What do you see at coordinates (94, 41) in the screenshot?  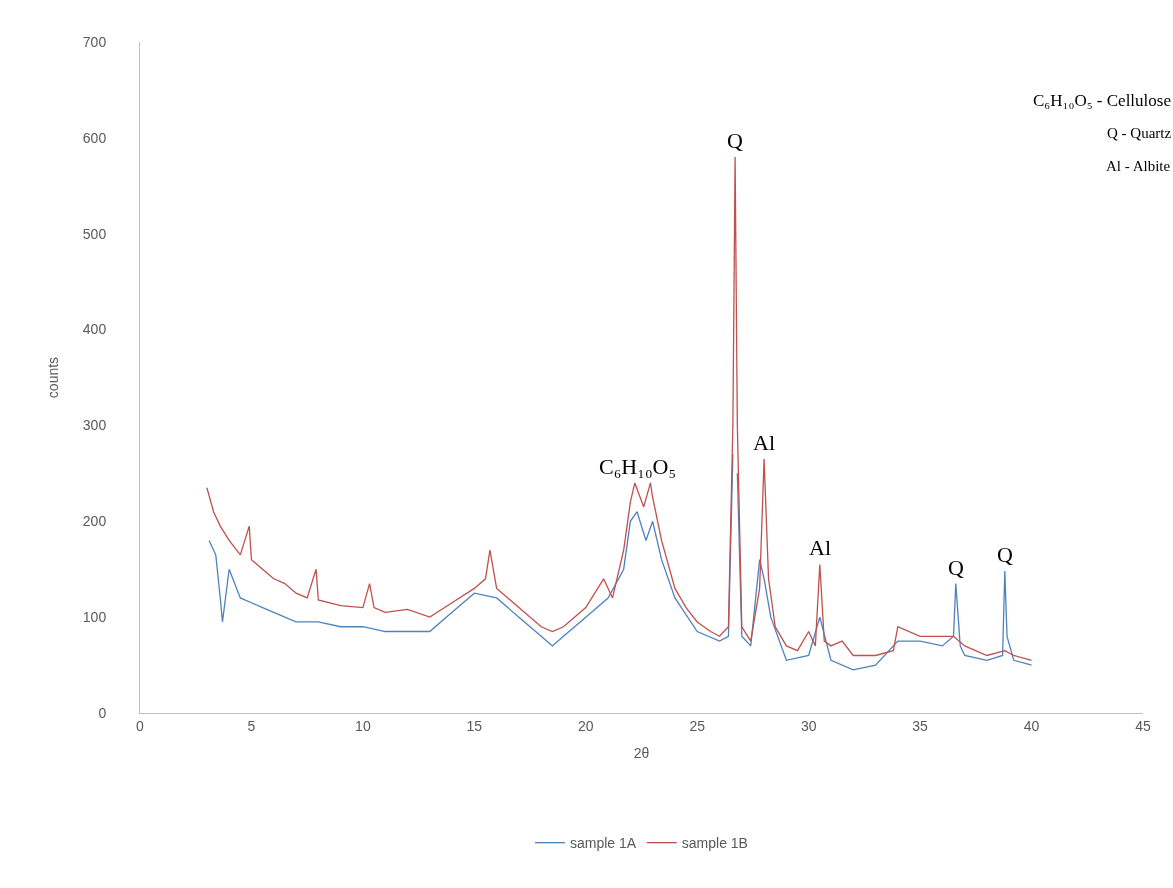 I see `y-tick-label: 700` at bounding box center [94, 41].